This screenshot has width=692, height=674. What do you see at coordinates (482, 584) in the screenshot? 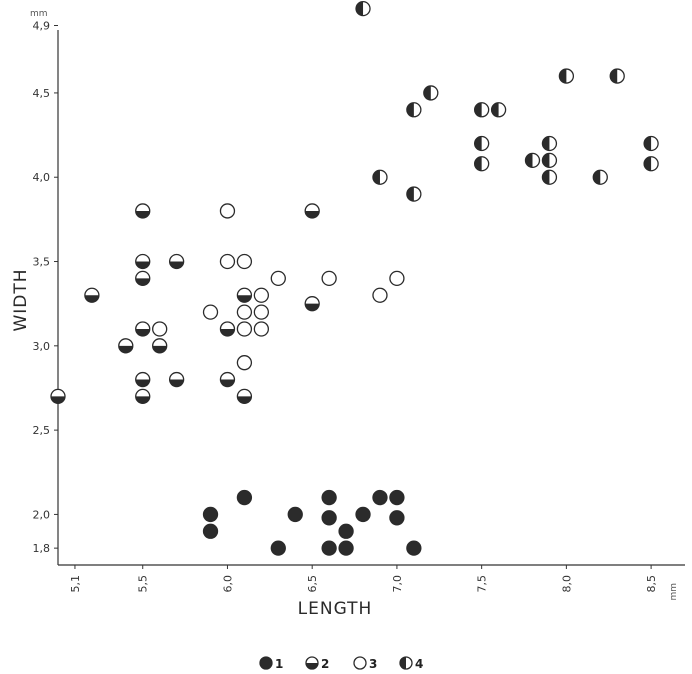
I see `x-tick-label: 7,5` at bounding box center [482, 584].